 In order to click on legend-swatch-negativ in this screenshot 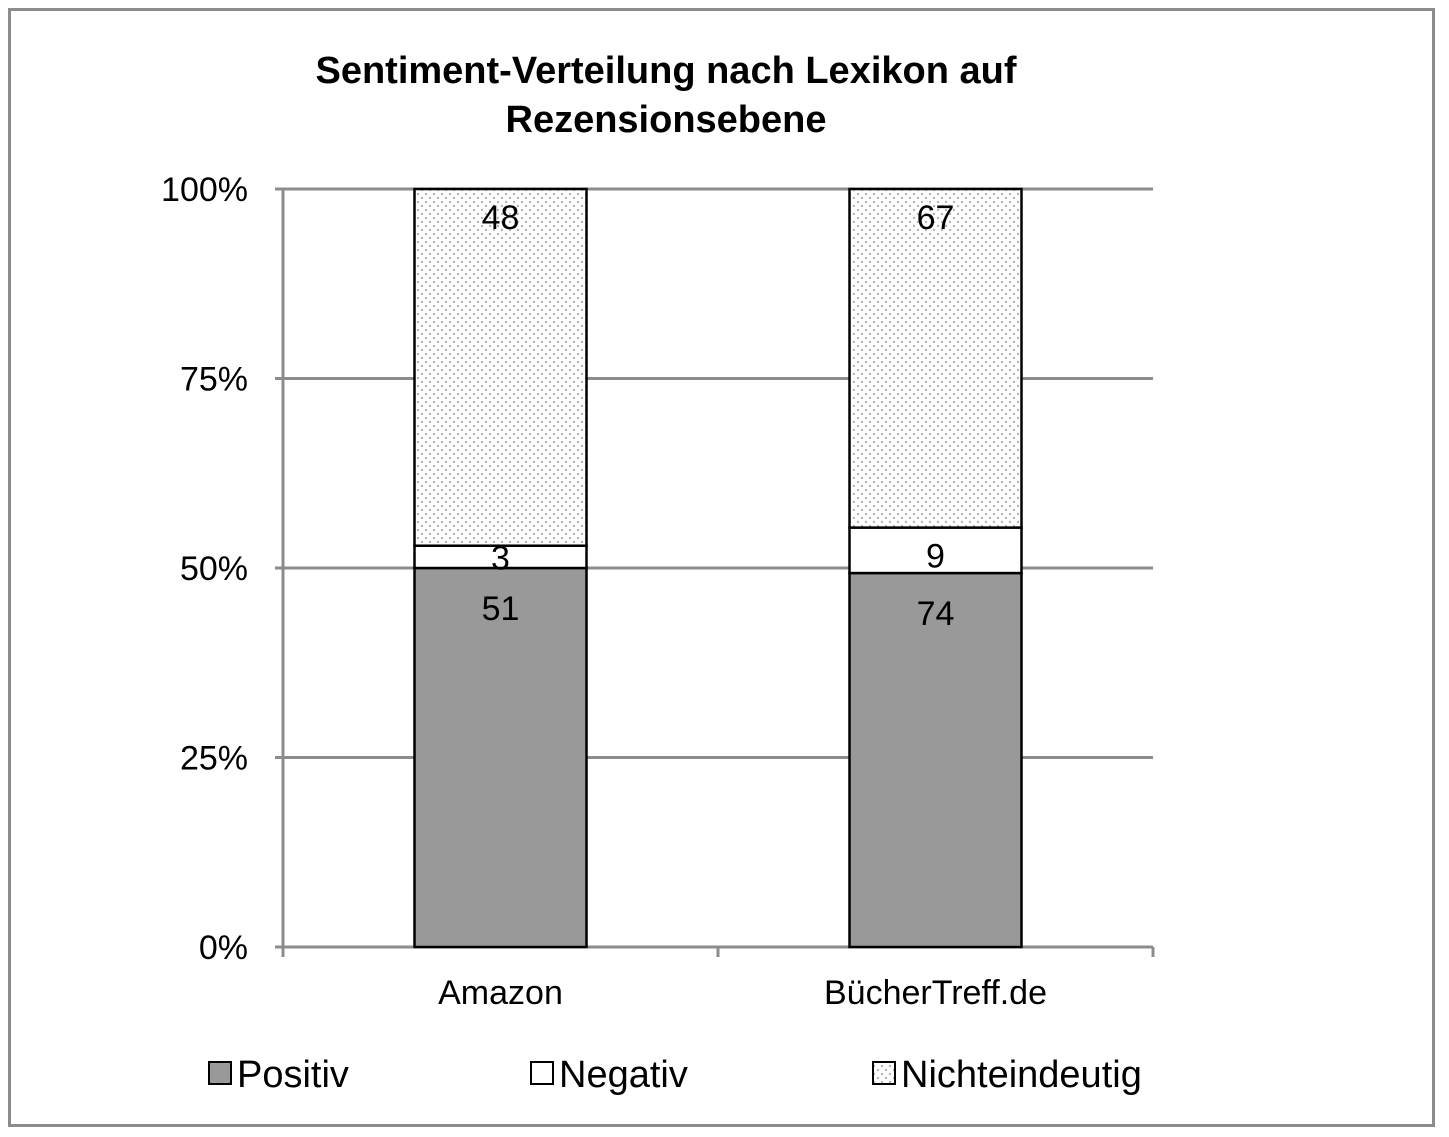, I will do `click(542, 1073)`.